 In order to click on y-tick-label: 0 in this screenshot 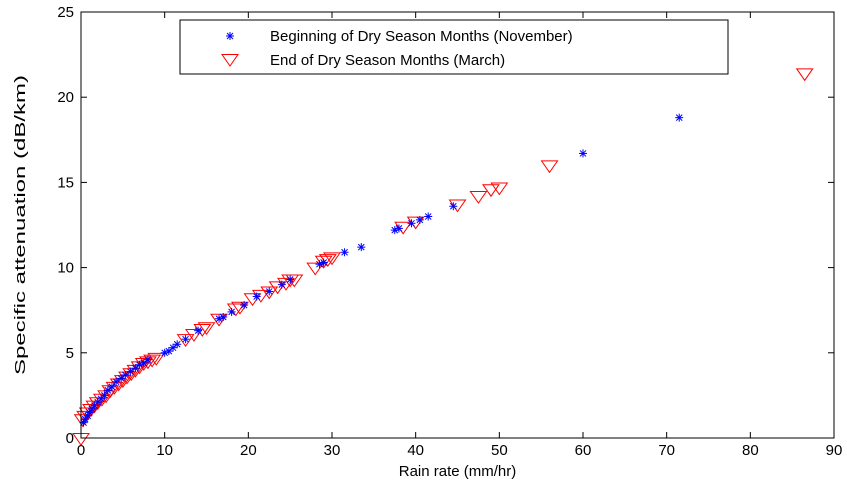, I will do `click(70, 438)`.